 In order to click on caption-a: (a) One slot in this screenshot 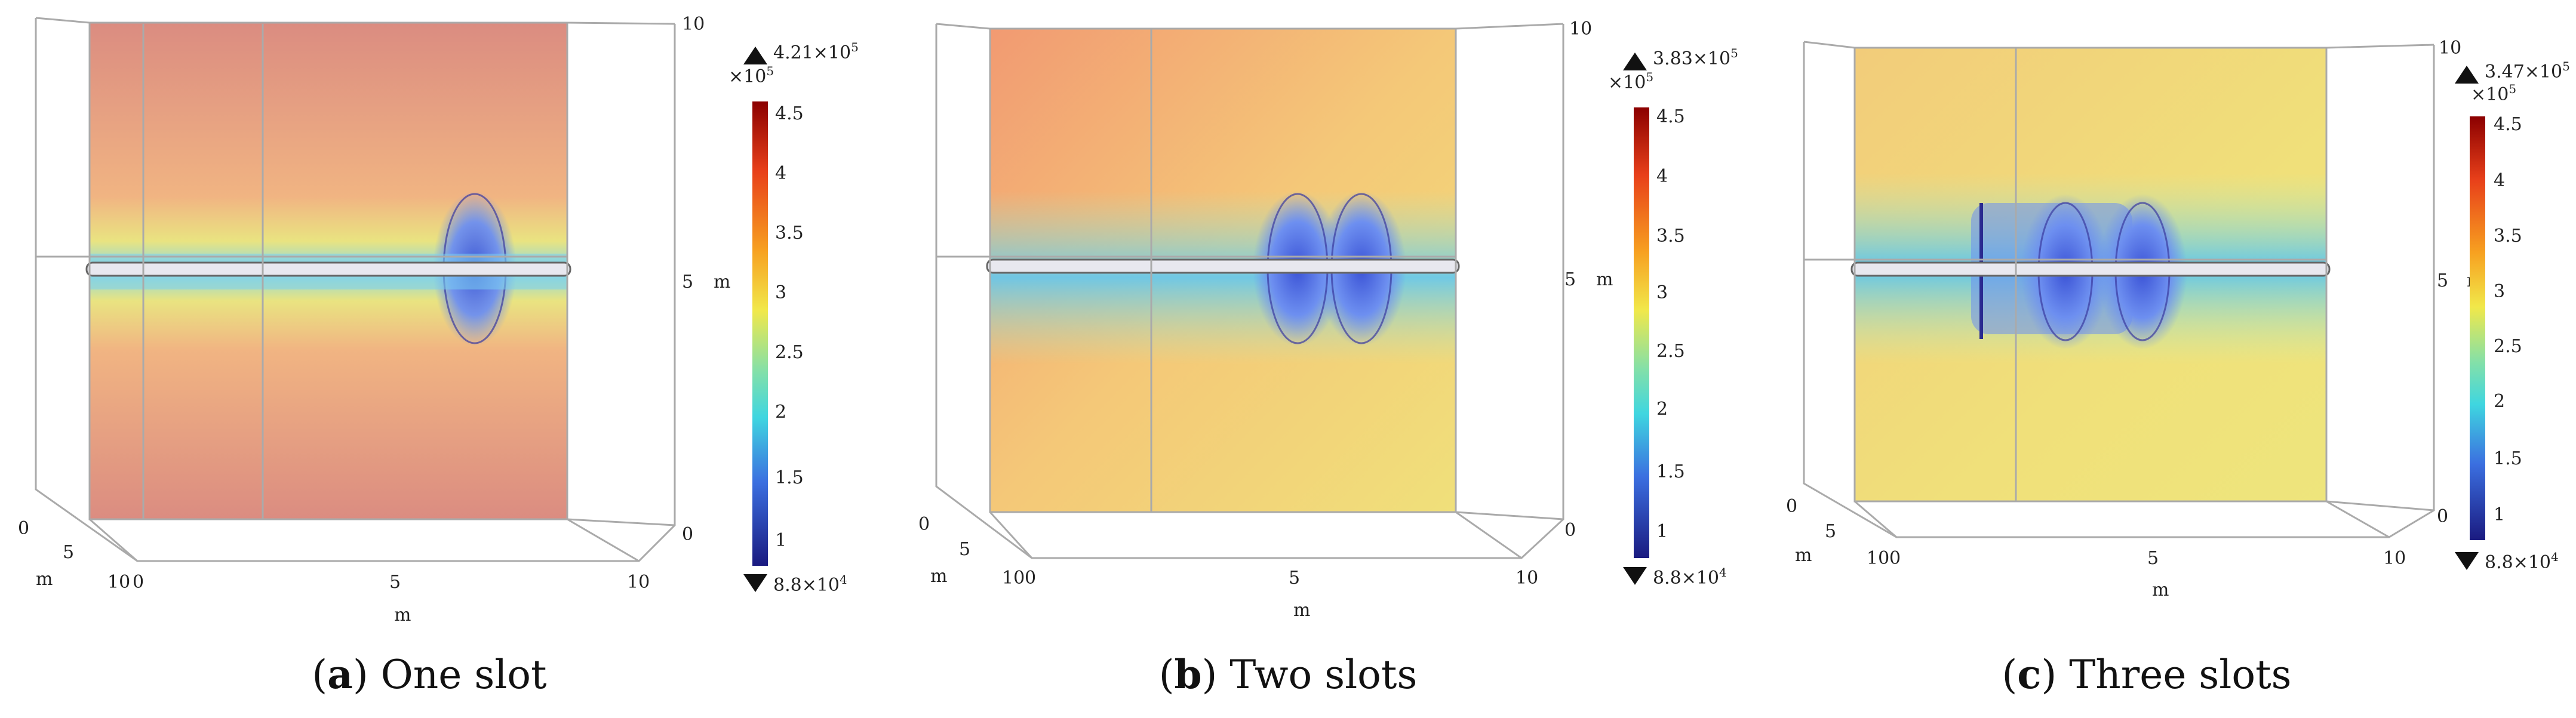, I will do `click(429, 674)`.